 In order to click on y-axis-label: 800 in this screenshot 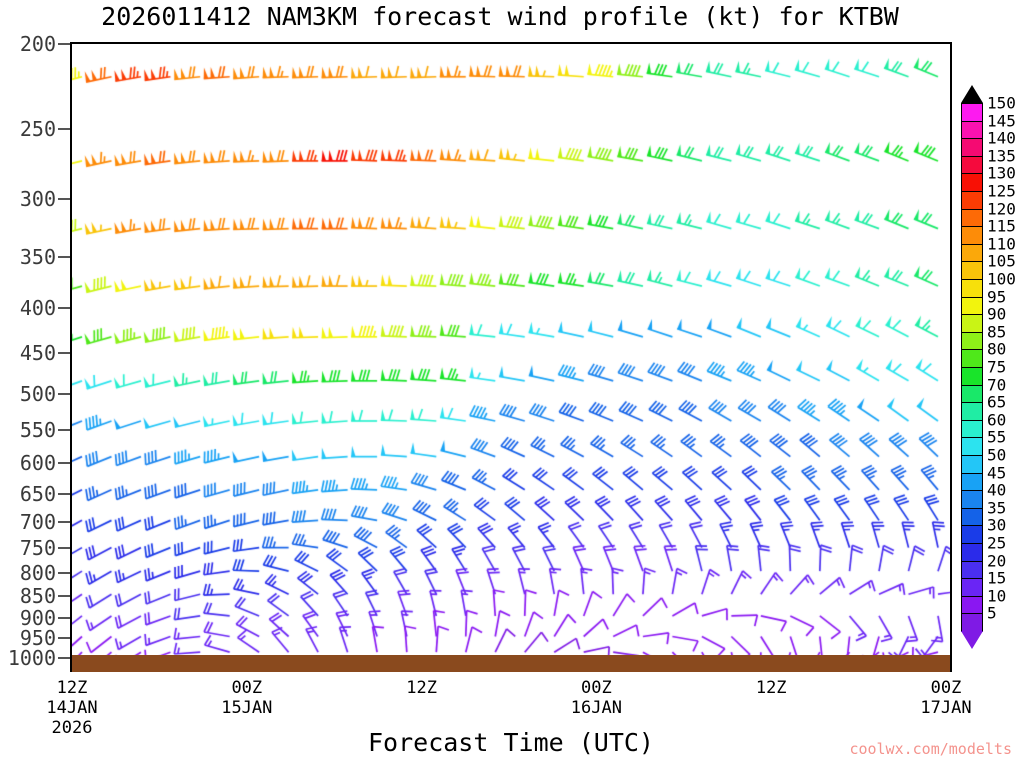, I will do `click(37, 572)`.